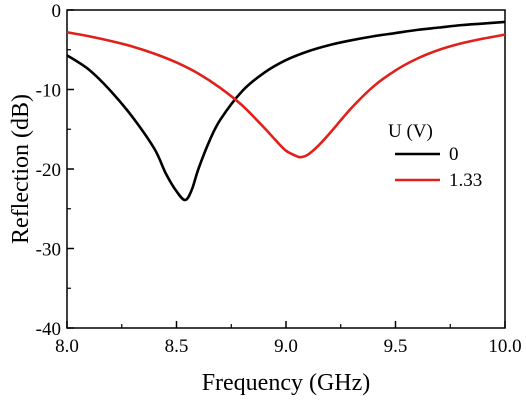  What do you see at coordinates (57, 11) in the screenshot?
I see `y-tick-label: 0` at bounding box center [57, 11].